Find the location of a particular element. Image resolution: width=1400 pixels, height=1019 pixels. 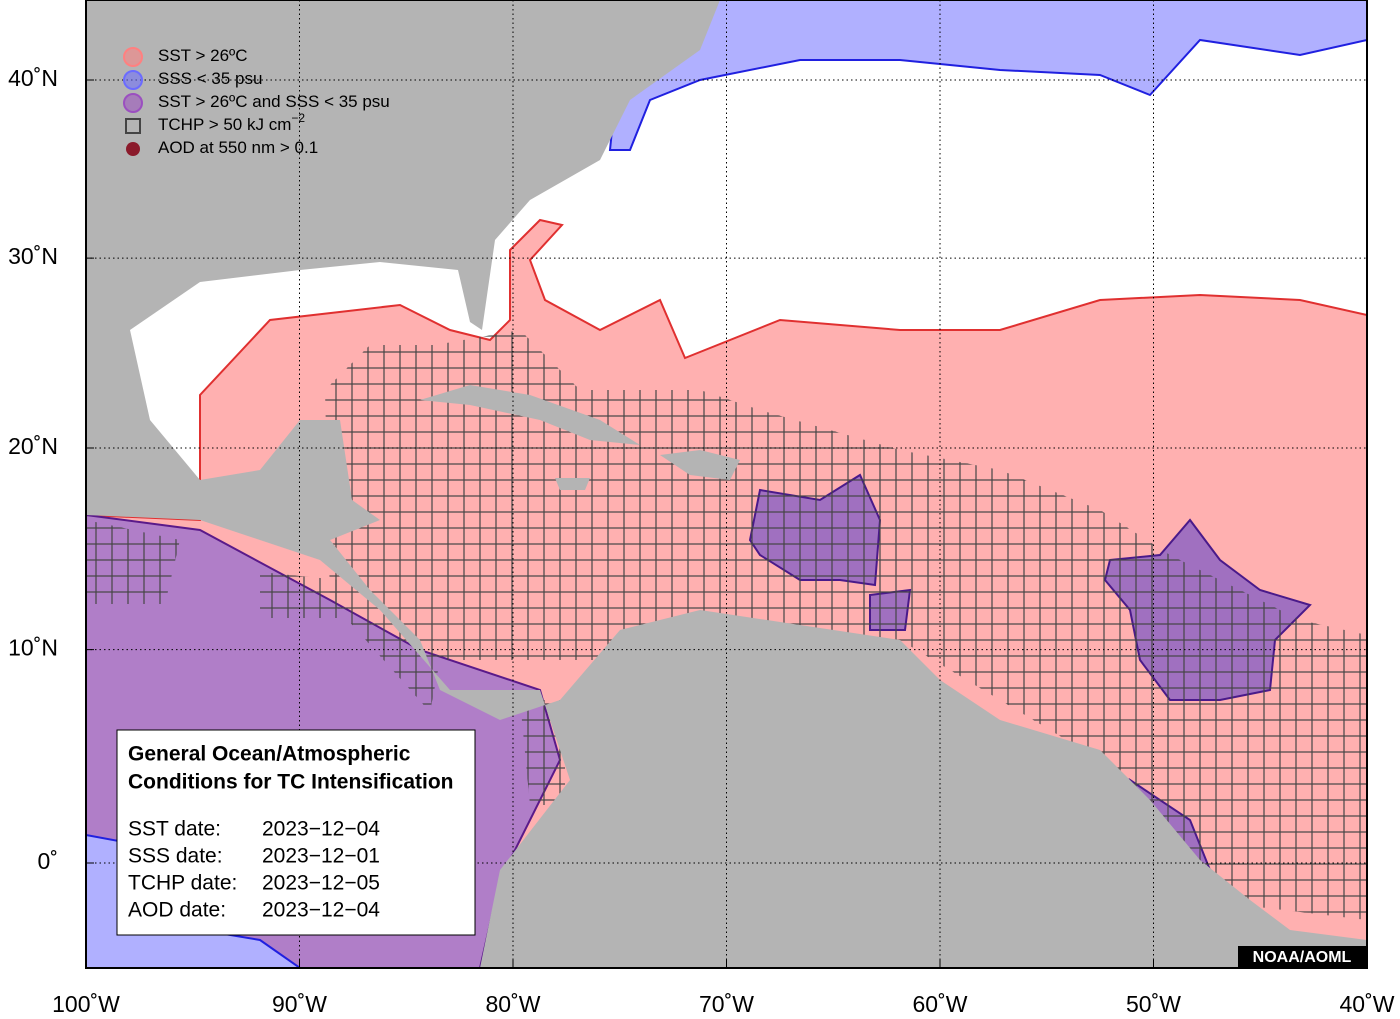

legend-text: SSS < 35 psu is located at coordinates (210, 78).